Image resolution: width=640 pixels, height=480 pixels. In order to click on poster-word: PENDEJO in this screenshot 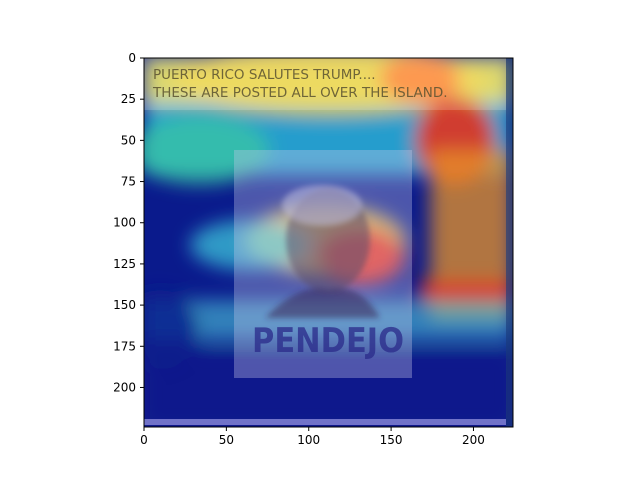, I will do `click(328, 341)`.